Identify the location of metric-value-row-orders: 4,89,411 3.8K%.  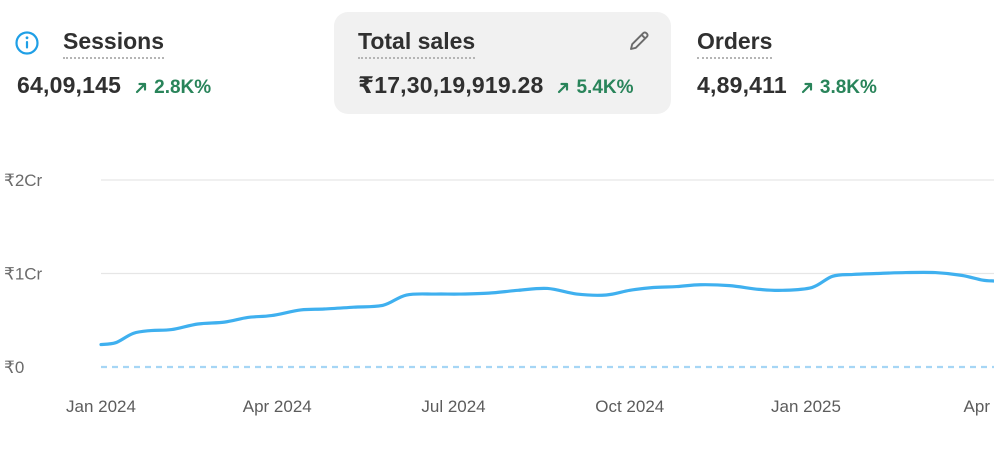
(787, 85).